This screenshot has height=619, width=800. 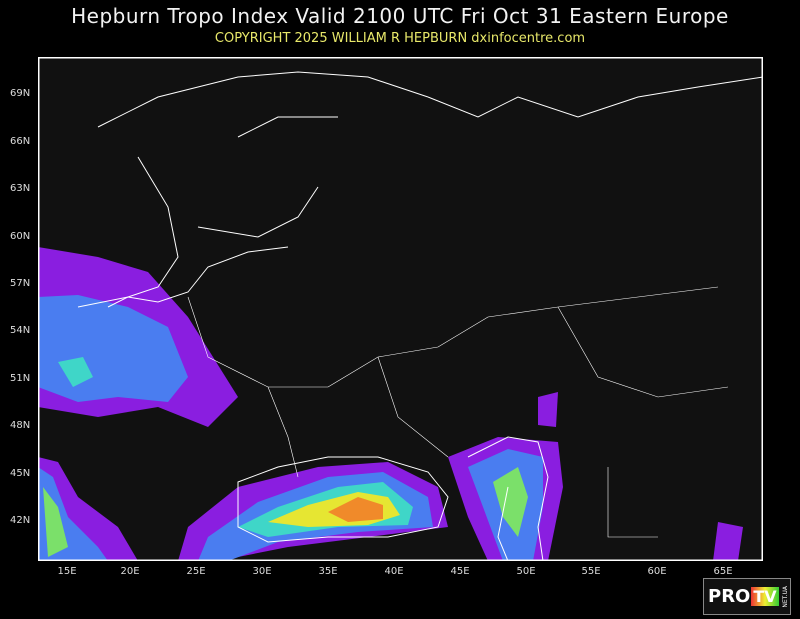 What do you see at coordinates (20, 425) in the screenshot?
I see `latitude-label: 48N` at bounding box center [20, 425].